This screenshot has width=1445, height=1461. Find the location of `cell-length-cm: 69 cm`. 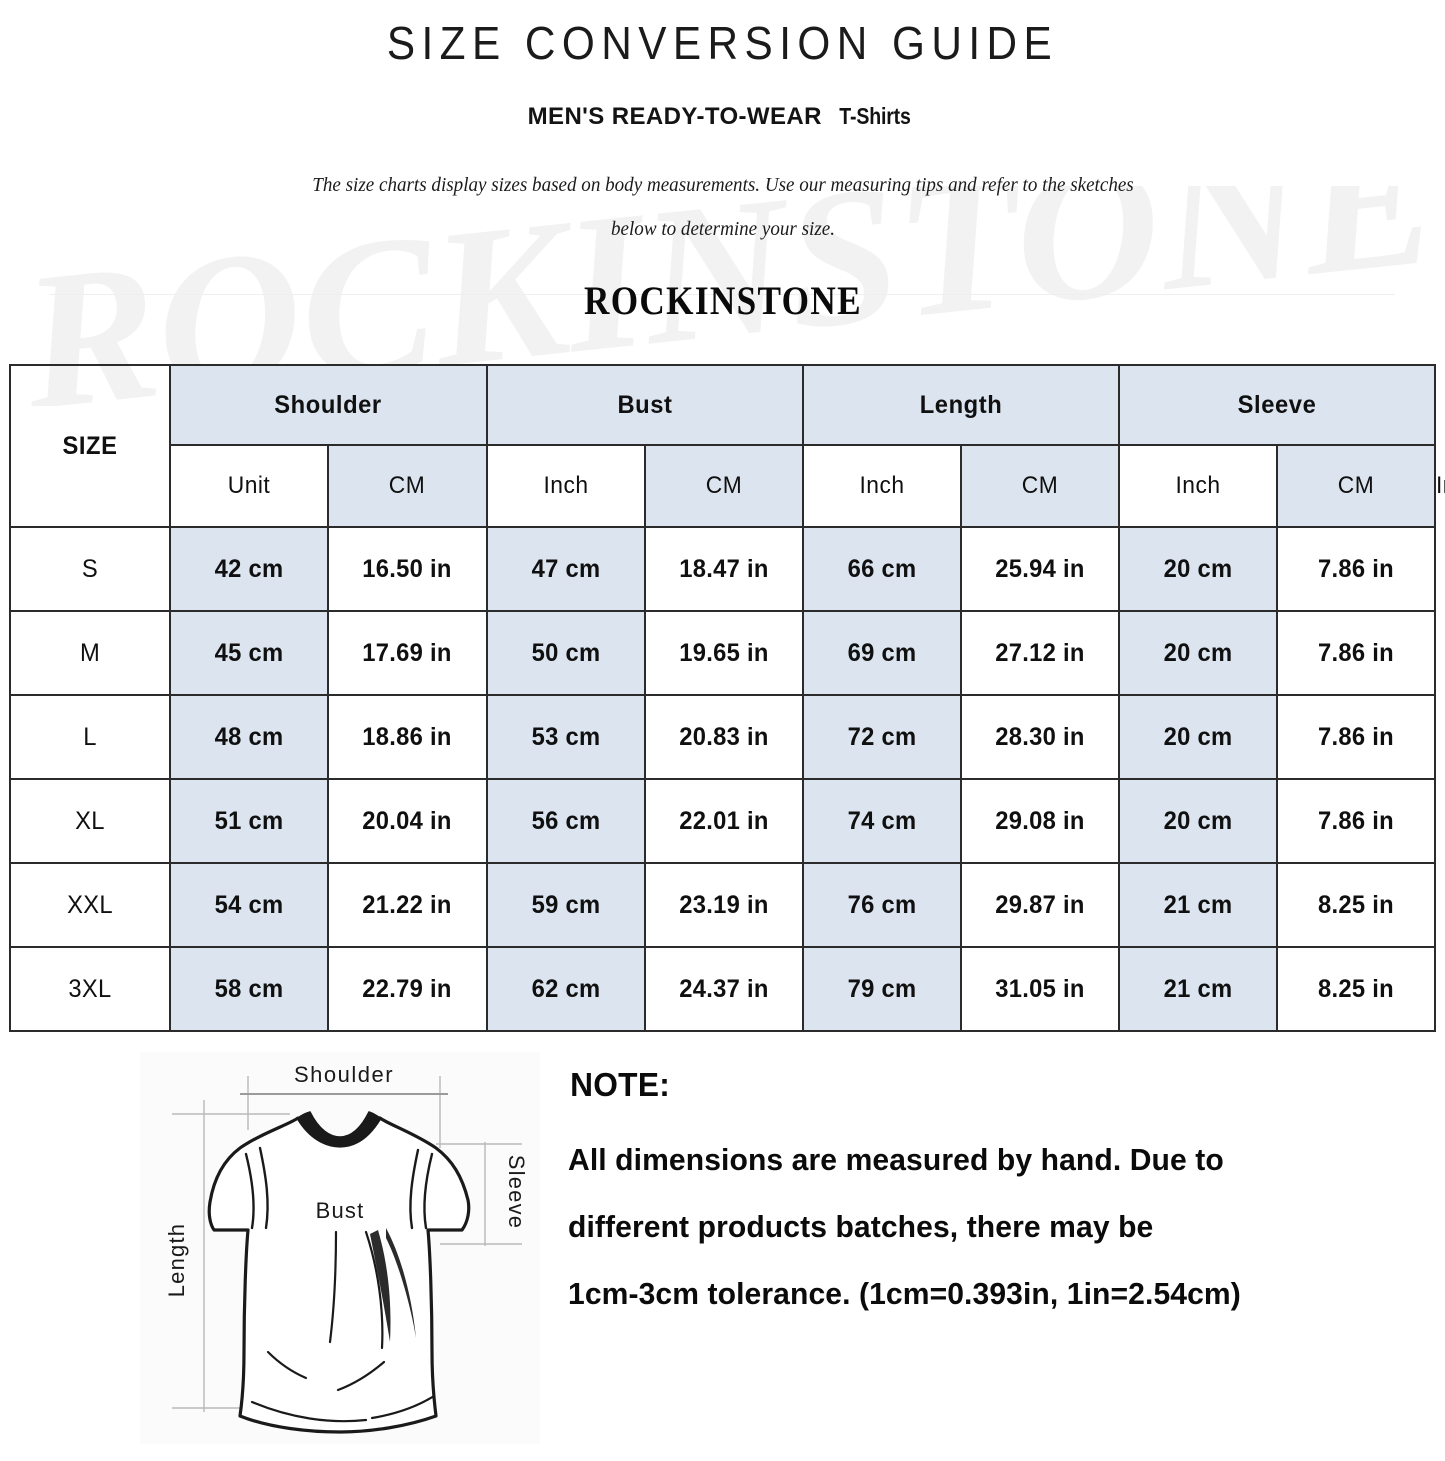

cell-length-cm: 69 cm is located at coordinates (881, 653).